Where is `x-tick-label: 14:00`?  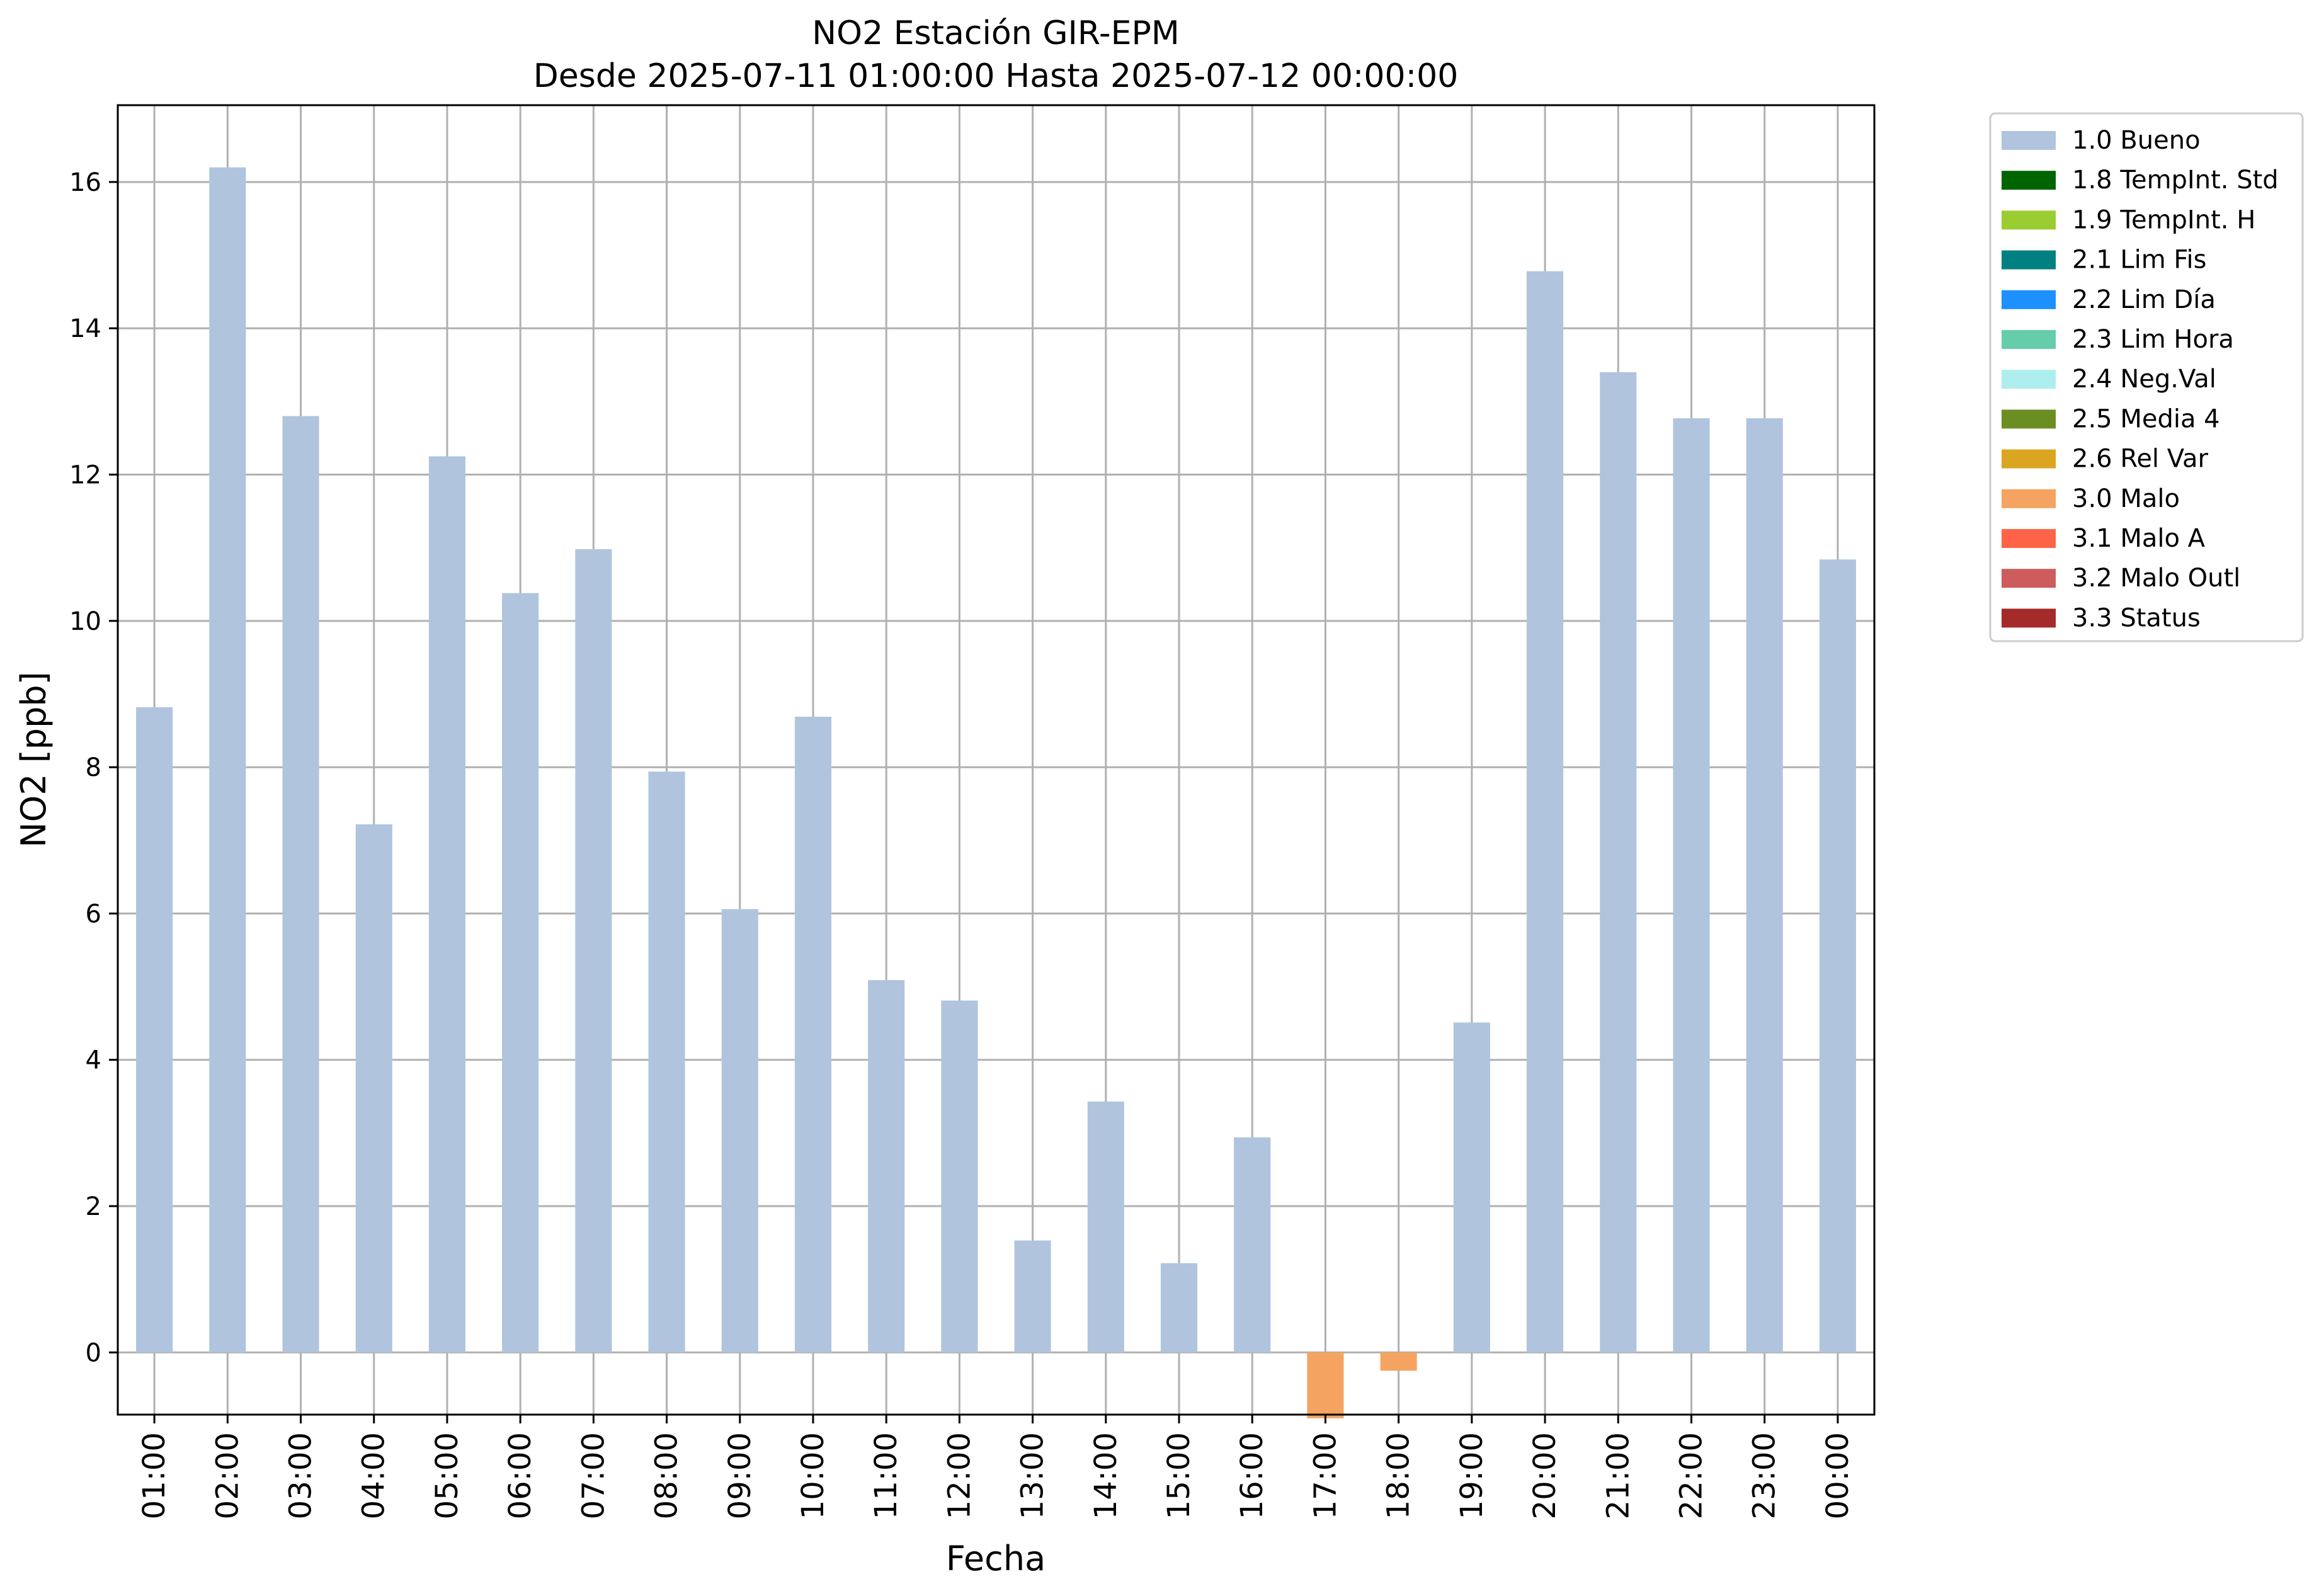
x-tick-label: 14:00 is located at coordinates (1106, 1475).